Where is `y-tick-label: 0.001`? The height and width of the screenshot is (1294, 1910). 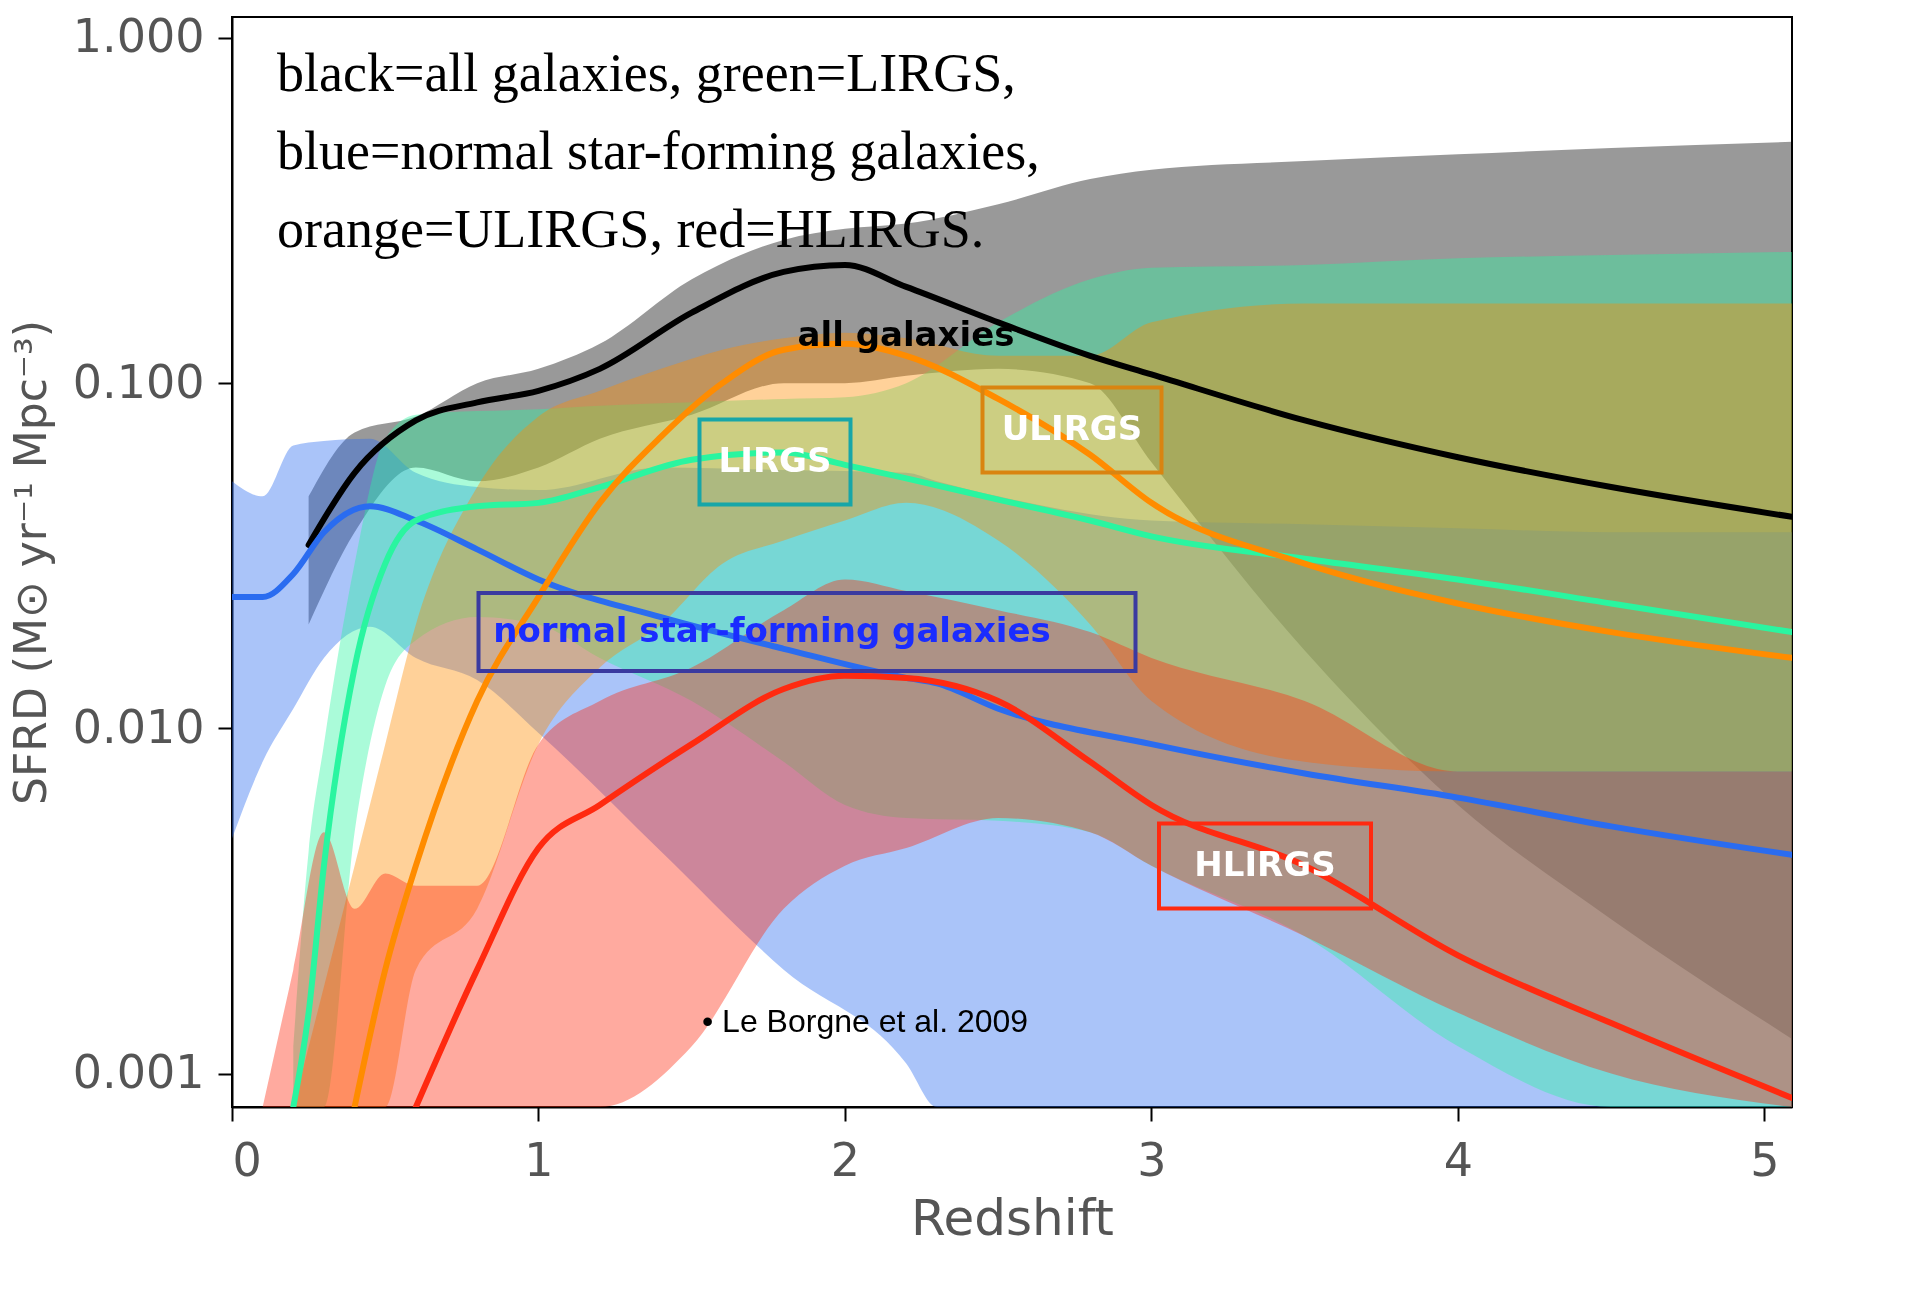 y-tick-label: 0.001 is located at coordinates (138, 1072).